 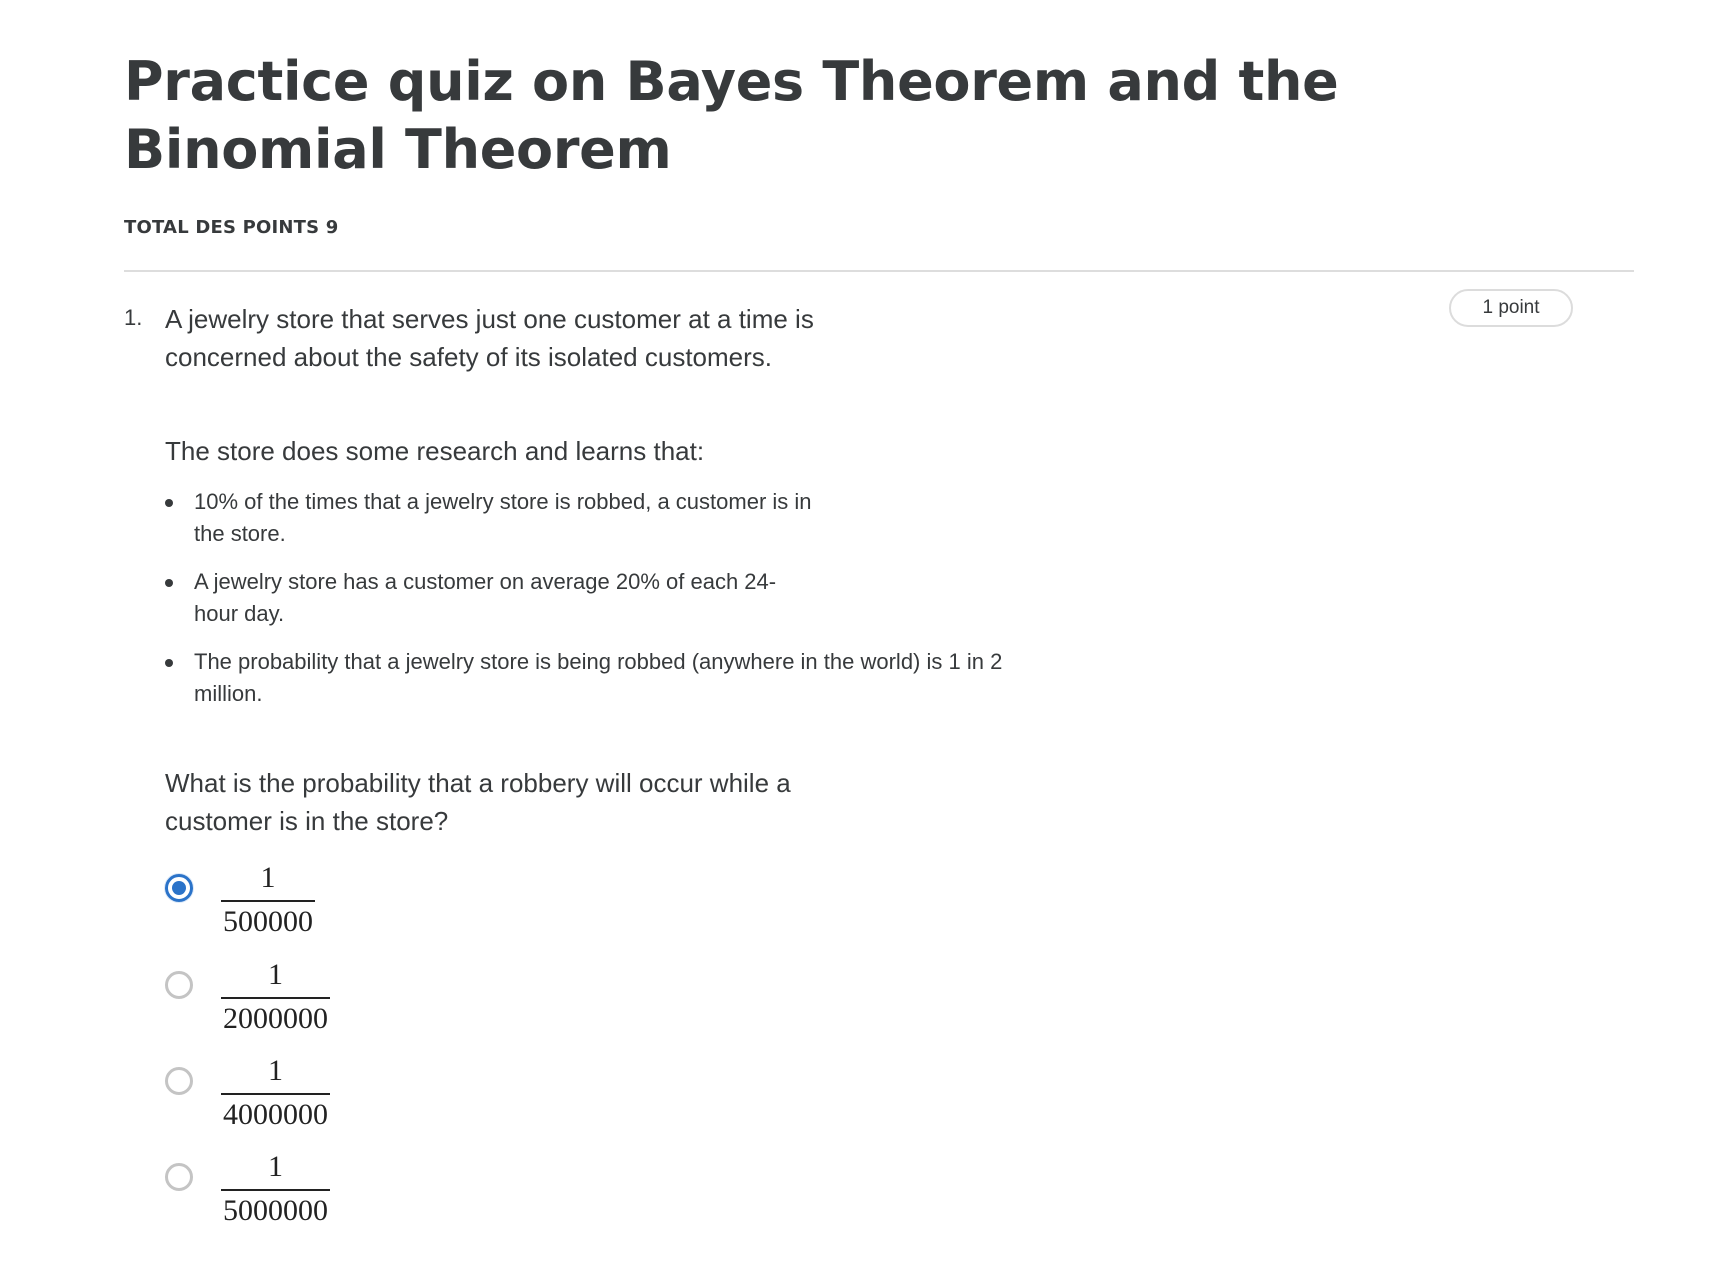 I want to click on total-points-label: TOTAL DES POINTS 9, so click(x=231, y=227).